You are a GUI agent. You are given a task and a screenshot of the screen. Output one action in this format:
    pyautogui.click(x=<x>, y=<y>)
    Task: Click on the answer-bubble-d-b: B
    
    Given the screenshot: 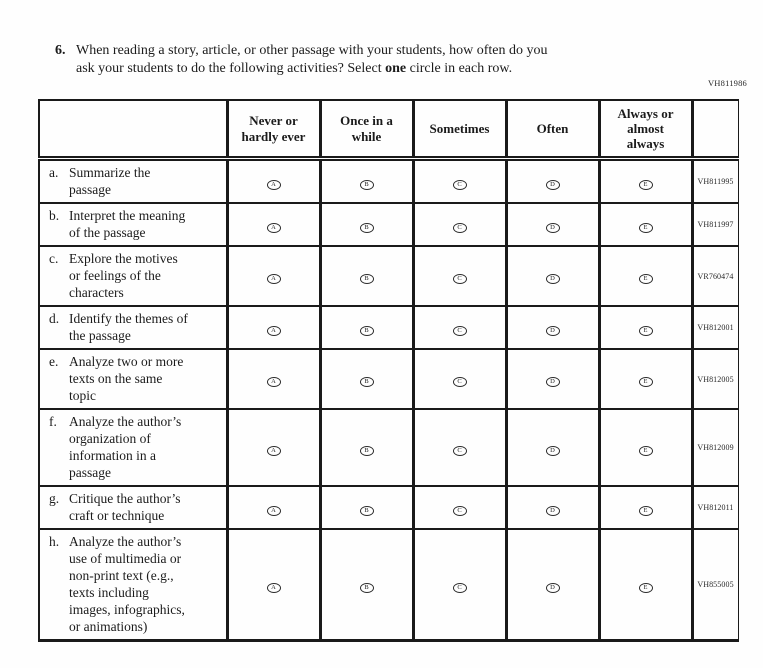 What is the action you would take?
    pyautogui.click(x=366, y=330)
    